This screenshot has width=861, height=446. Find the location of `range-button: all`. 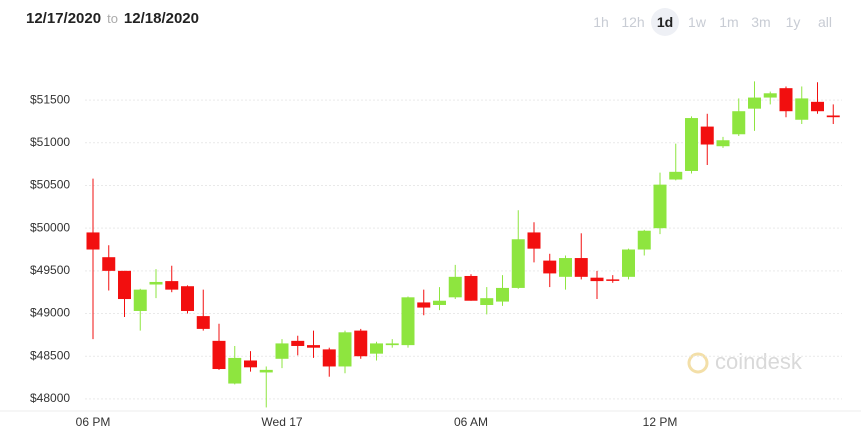

range-button: all is located at coordinates (824, 22).